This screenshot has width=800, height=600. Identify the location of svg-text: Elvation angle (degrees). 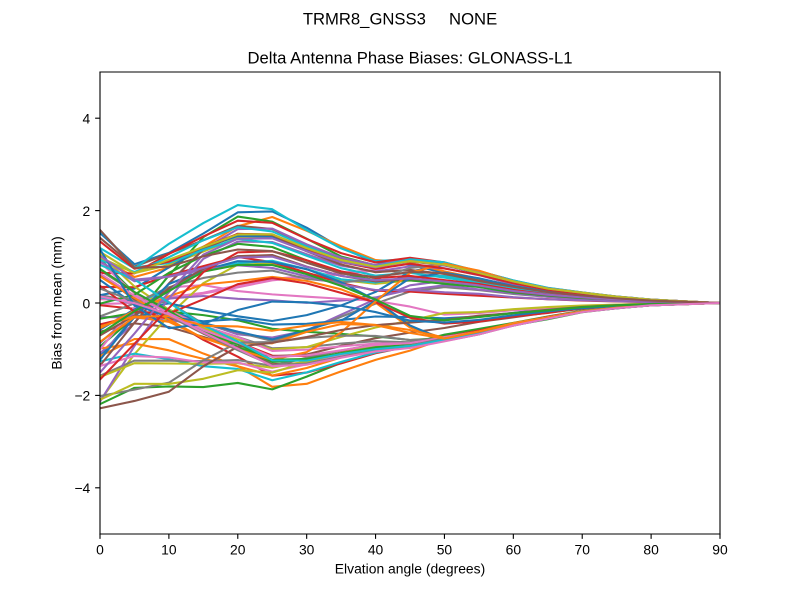
(410, 568).